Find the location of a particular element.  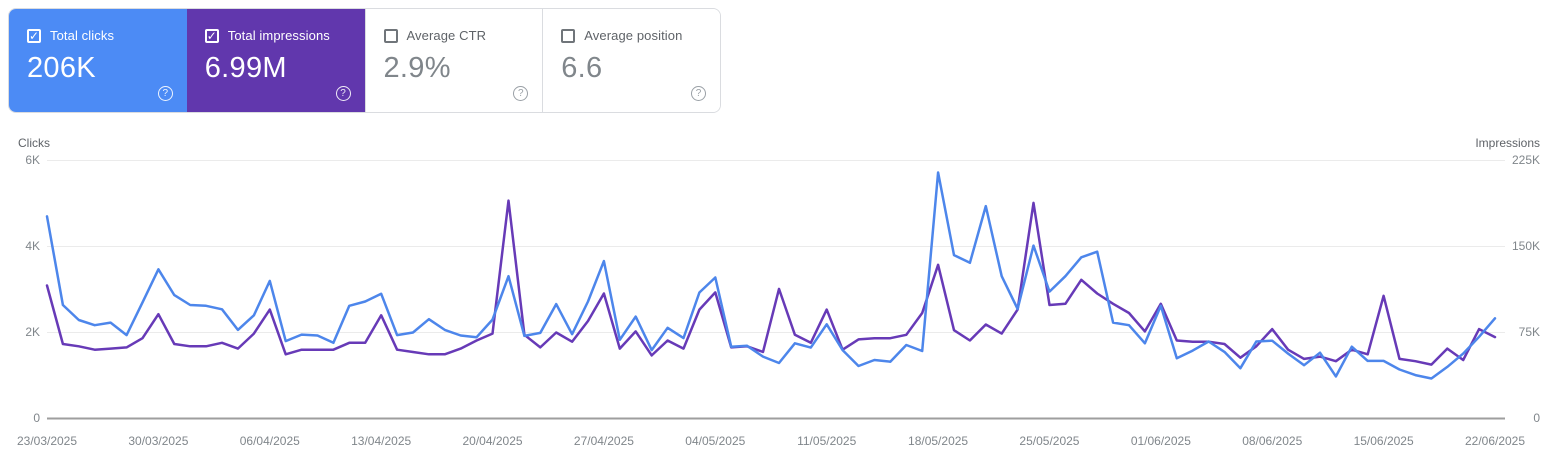

total-impressions-help-icon: ? is located at coordinates (343, 93).